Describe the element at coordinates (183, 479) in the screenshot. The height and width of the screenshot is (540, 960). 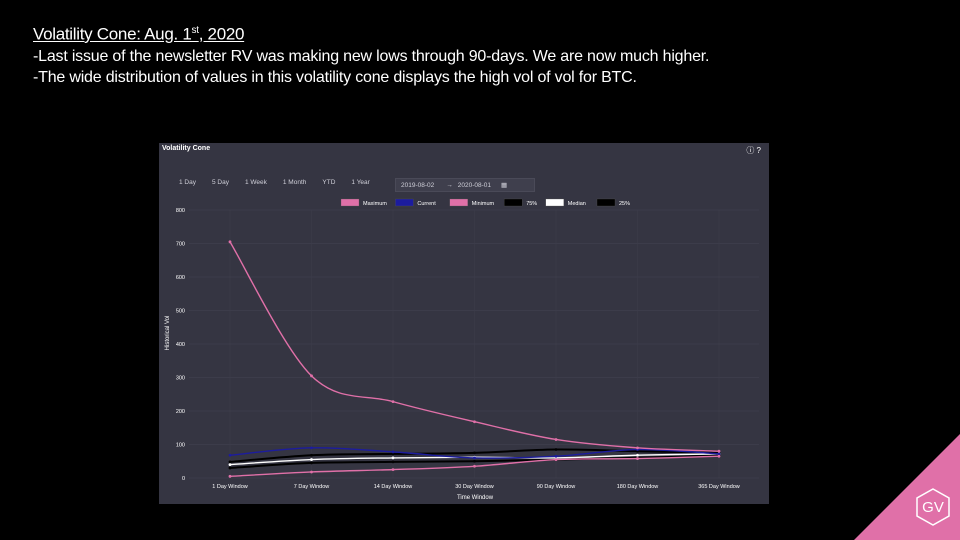
I see `y-tick-label: 0` at that location.